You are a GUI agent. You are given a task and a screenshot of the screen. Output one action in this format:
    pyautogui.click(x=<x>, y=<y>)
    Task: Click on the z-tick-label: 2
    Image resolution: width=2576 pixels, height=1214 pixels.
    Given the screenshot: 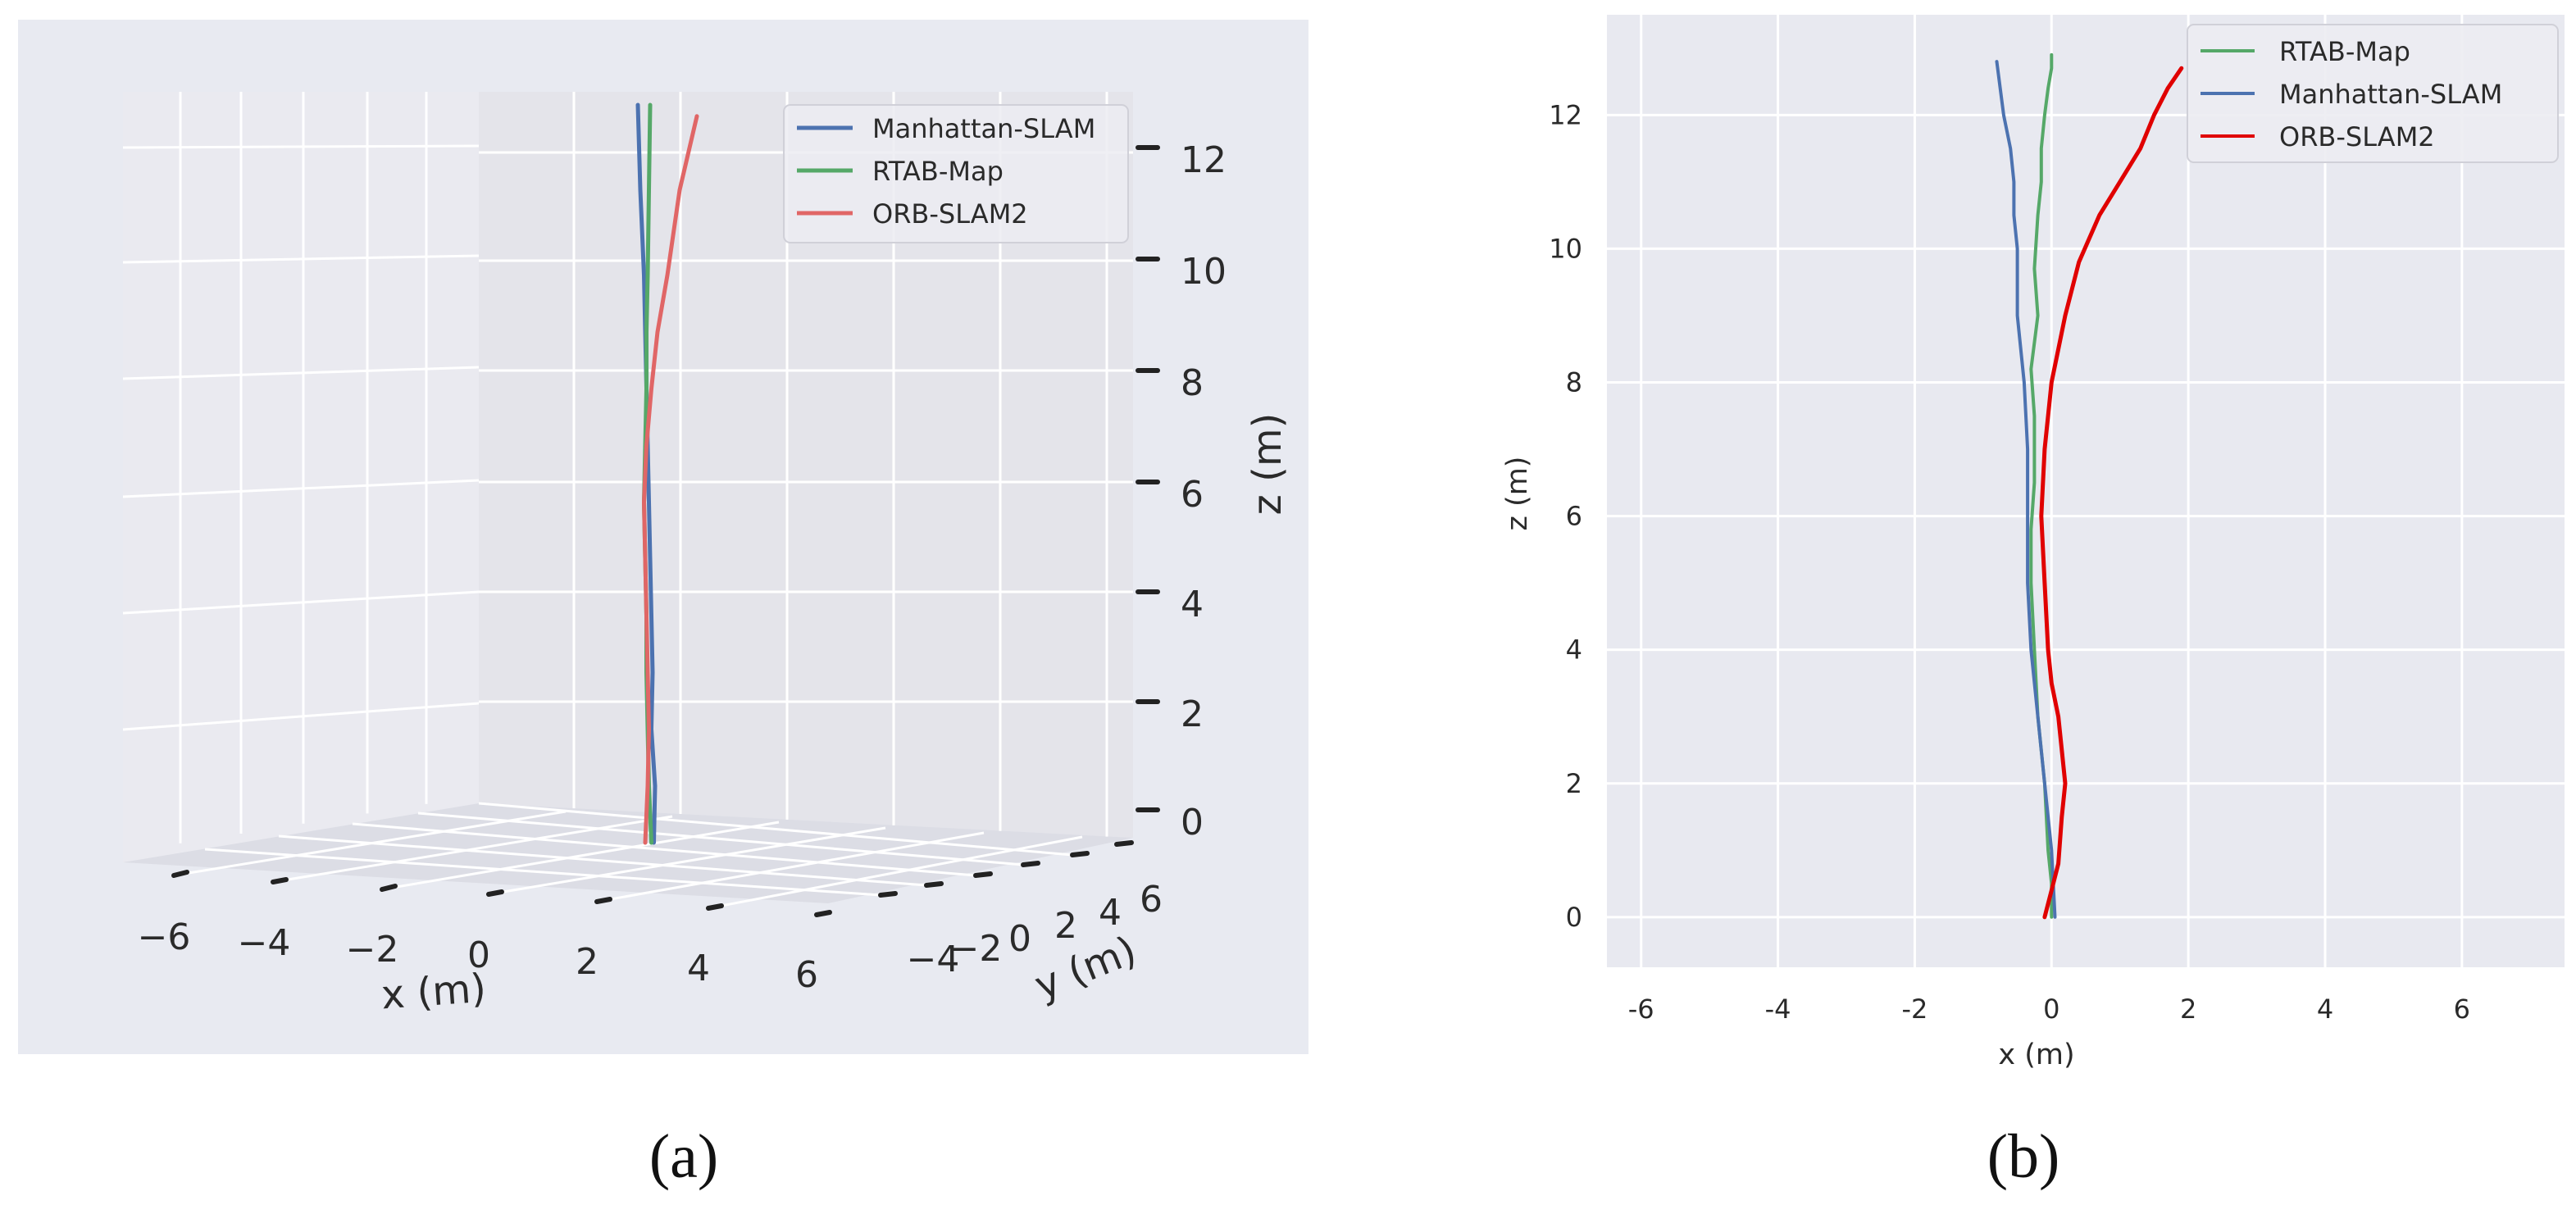 What is the action you would take?
    pyautogui.click(x=1192, y=714)
    